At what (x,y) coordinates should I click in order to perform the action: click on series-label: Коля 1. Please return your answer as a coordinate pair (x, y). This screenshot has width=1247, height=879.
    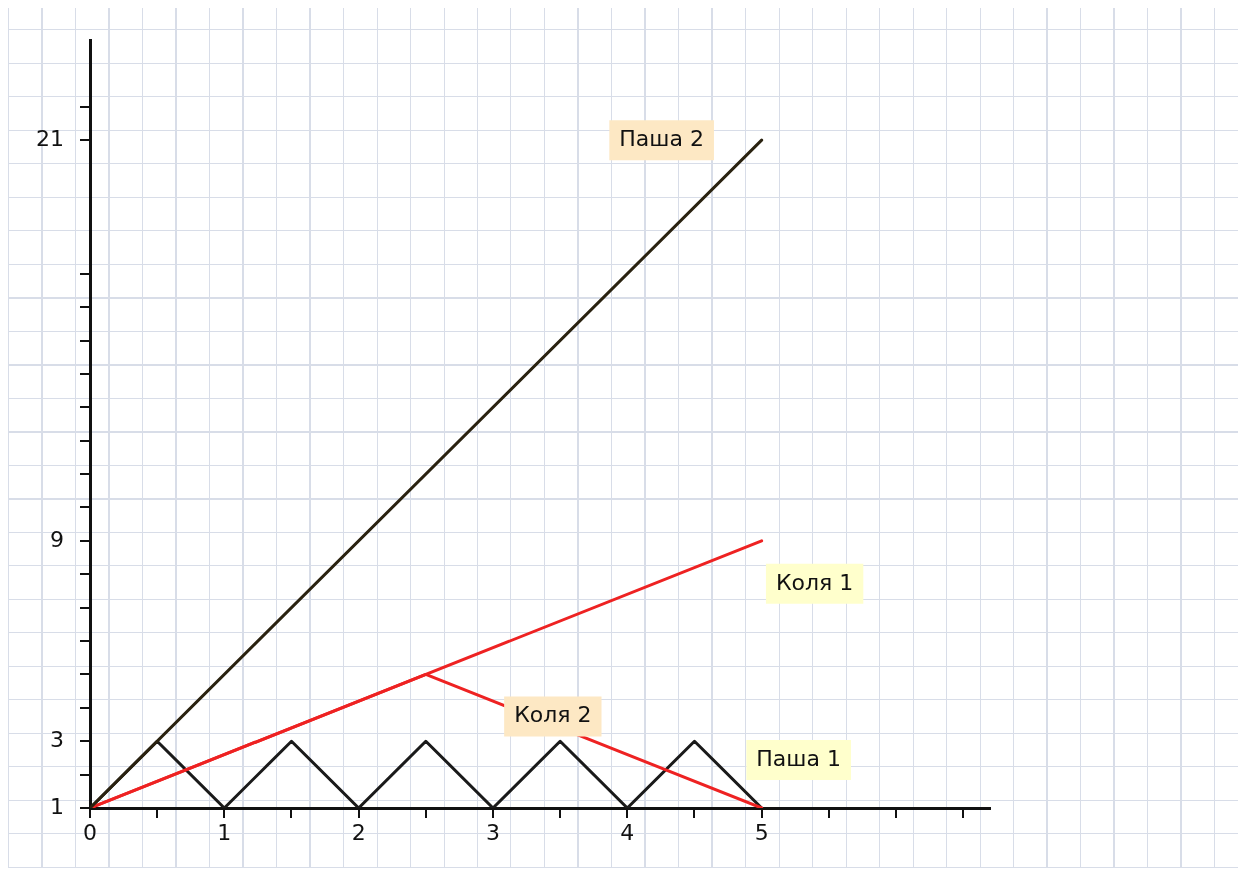
    Looking at the image, I should click on (814, 582).